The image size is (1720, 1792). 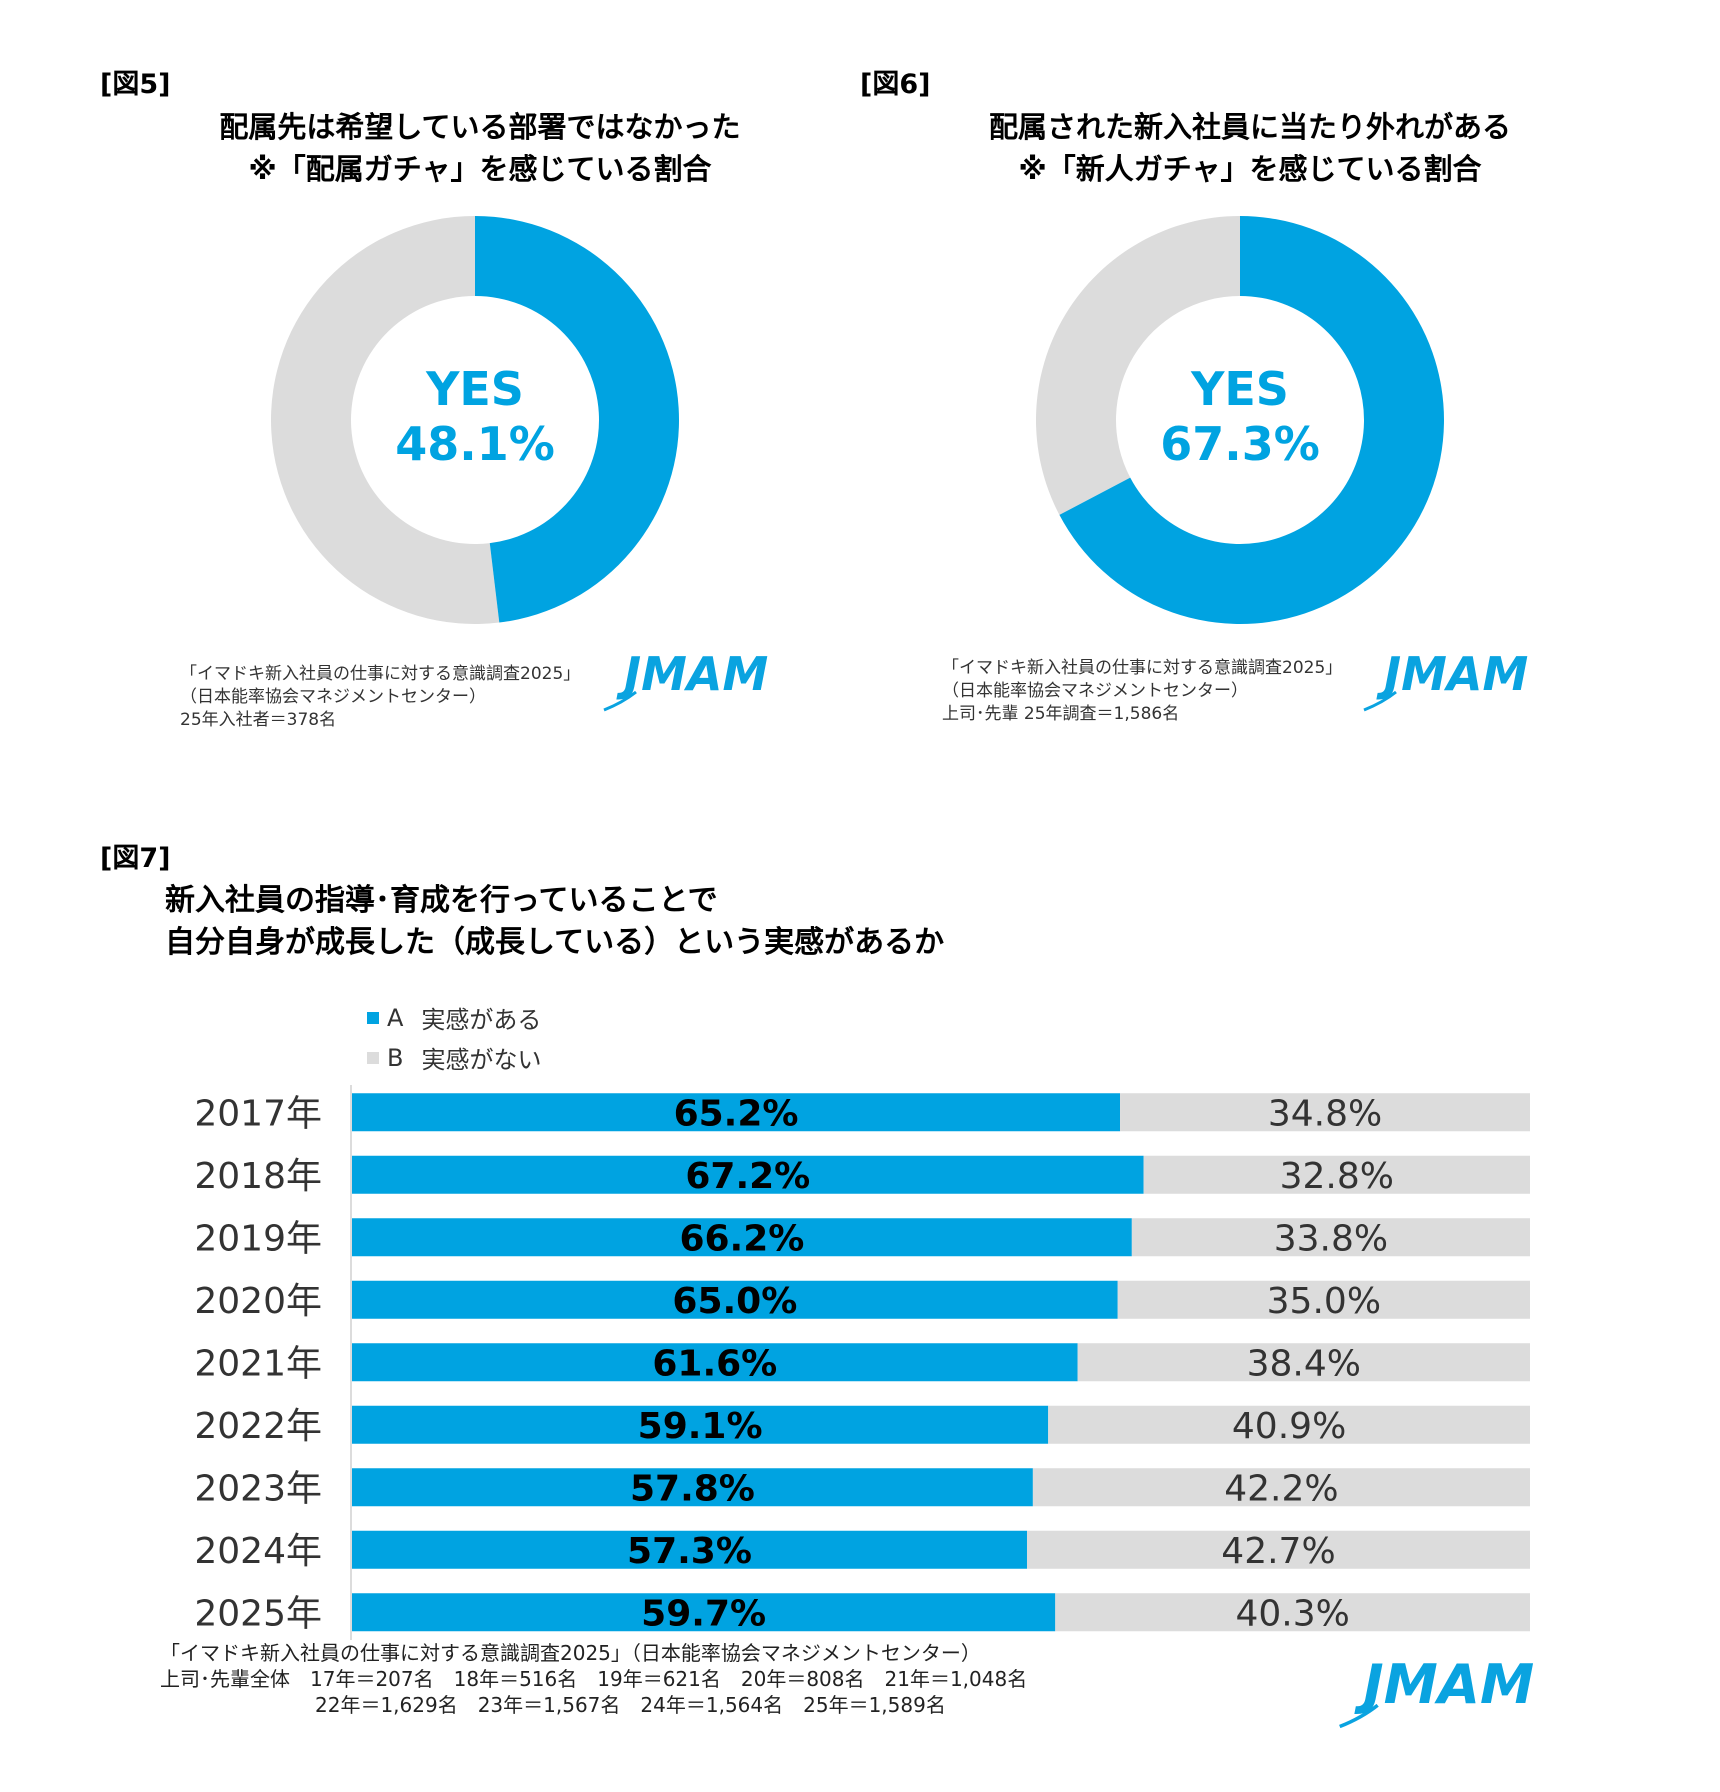 I want to click on fig5-title: 配属先は希望している部署ではなかった ※「配属ガチャ」を感じている割合, so click(x=480, y=148).